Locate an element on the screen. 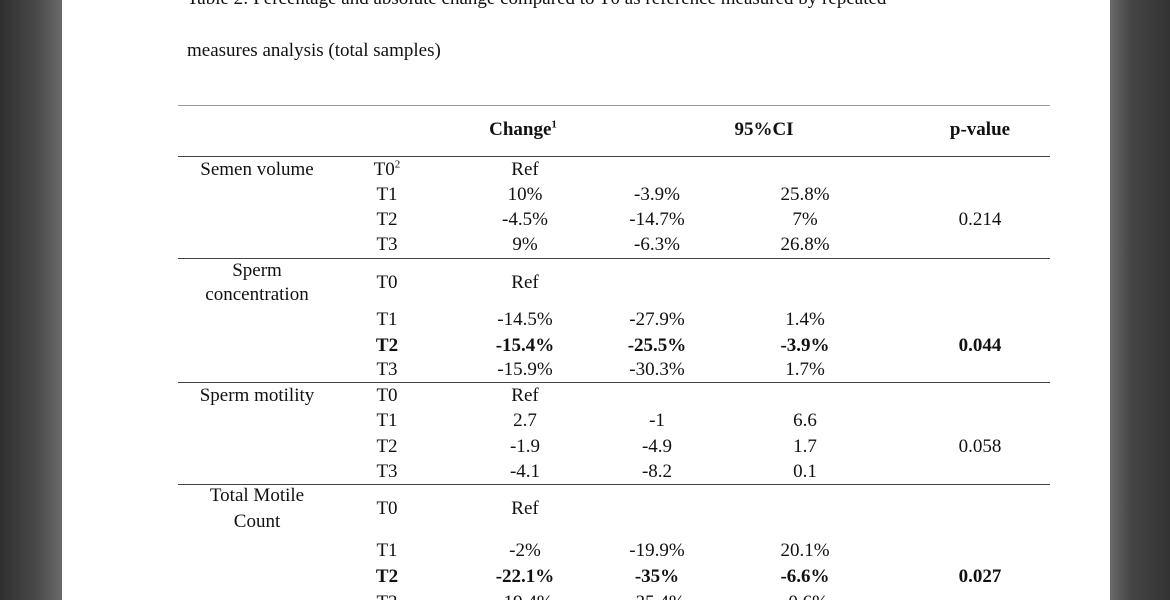 This screenshot has height=600, width=1170. p-value: 0.027 is located at coordinates (980, 576).